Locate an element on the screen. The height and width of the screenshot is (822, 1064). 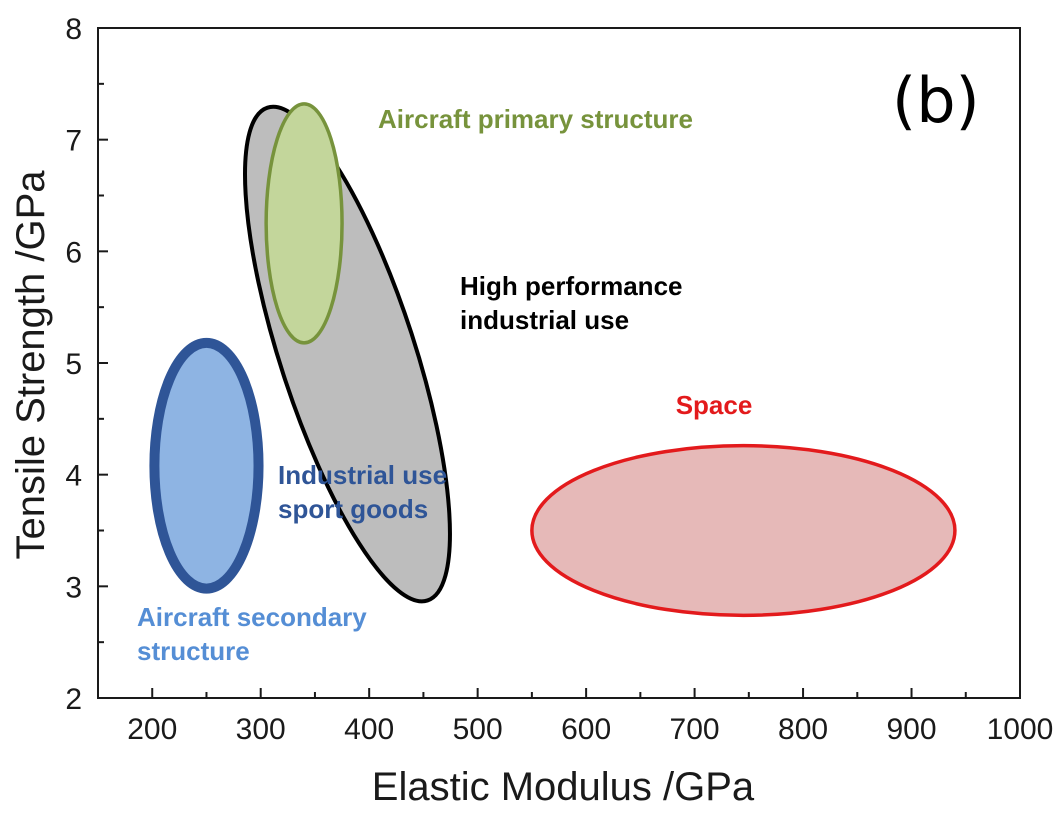
y-tick-label: 2 is located at coordinates (73, 699).